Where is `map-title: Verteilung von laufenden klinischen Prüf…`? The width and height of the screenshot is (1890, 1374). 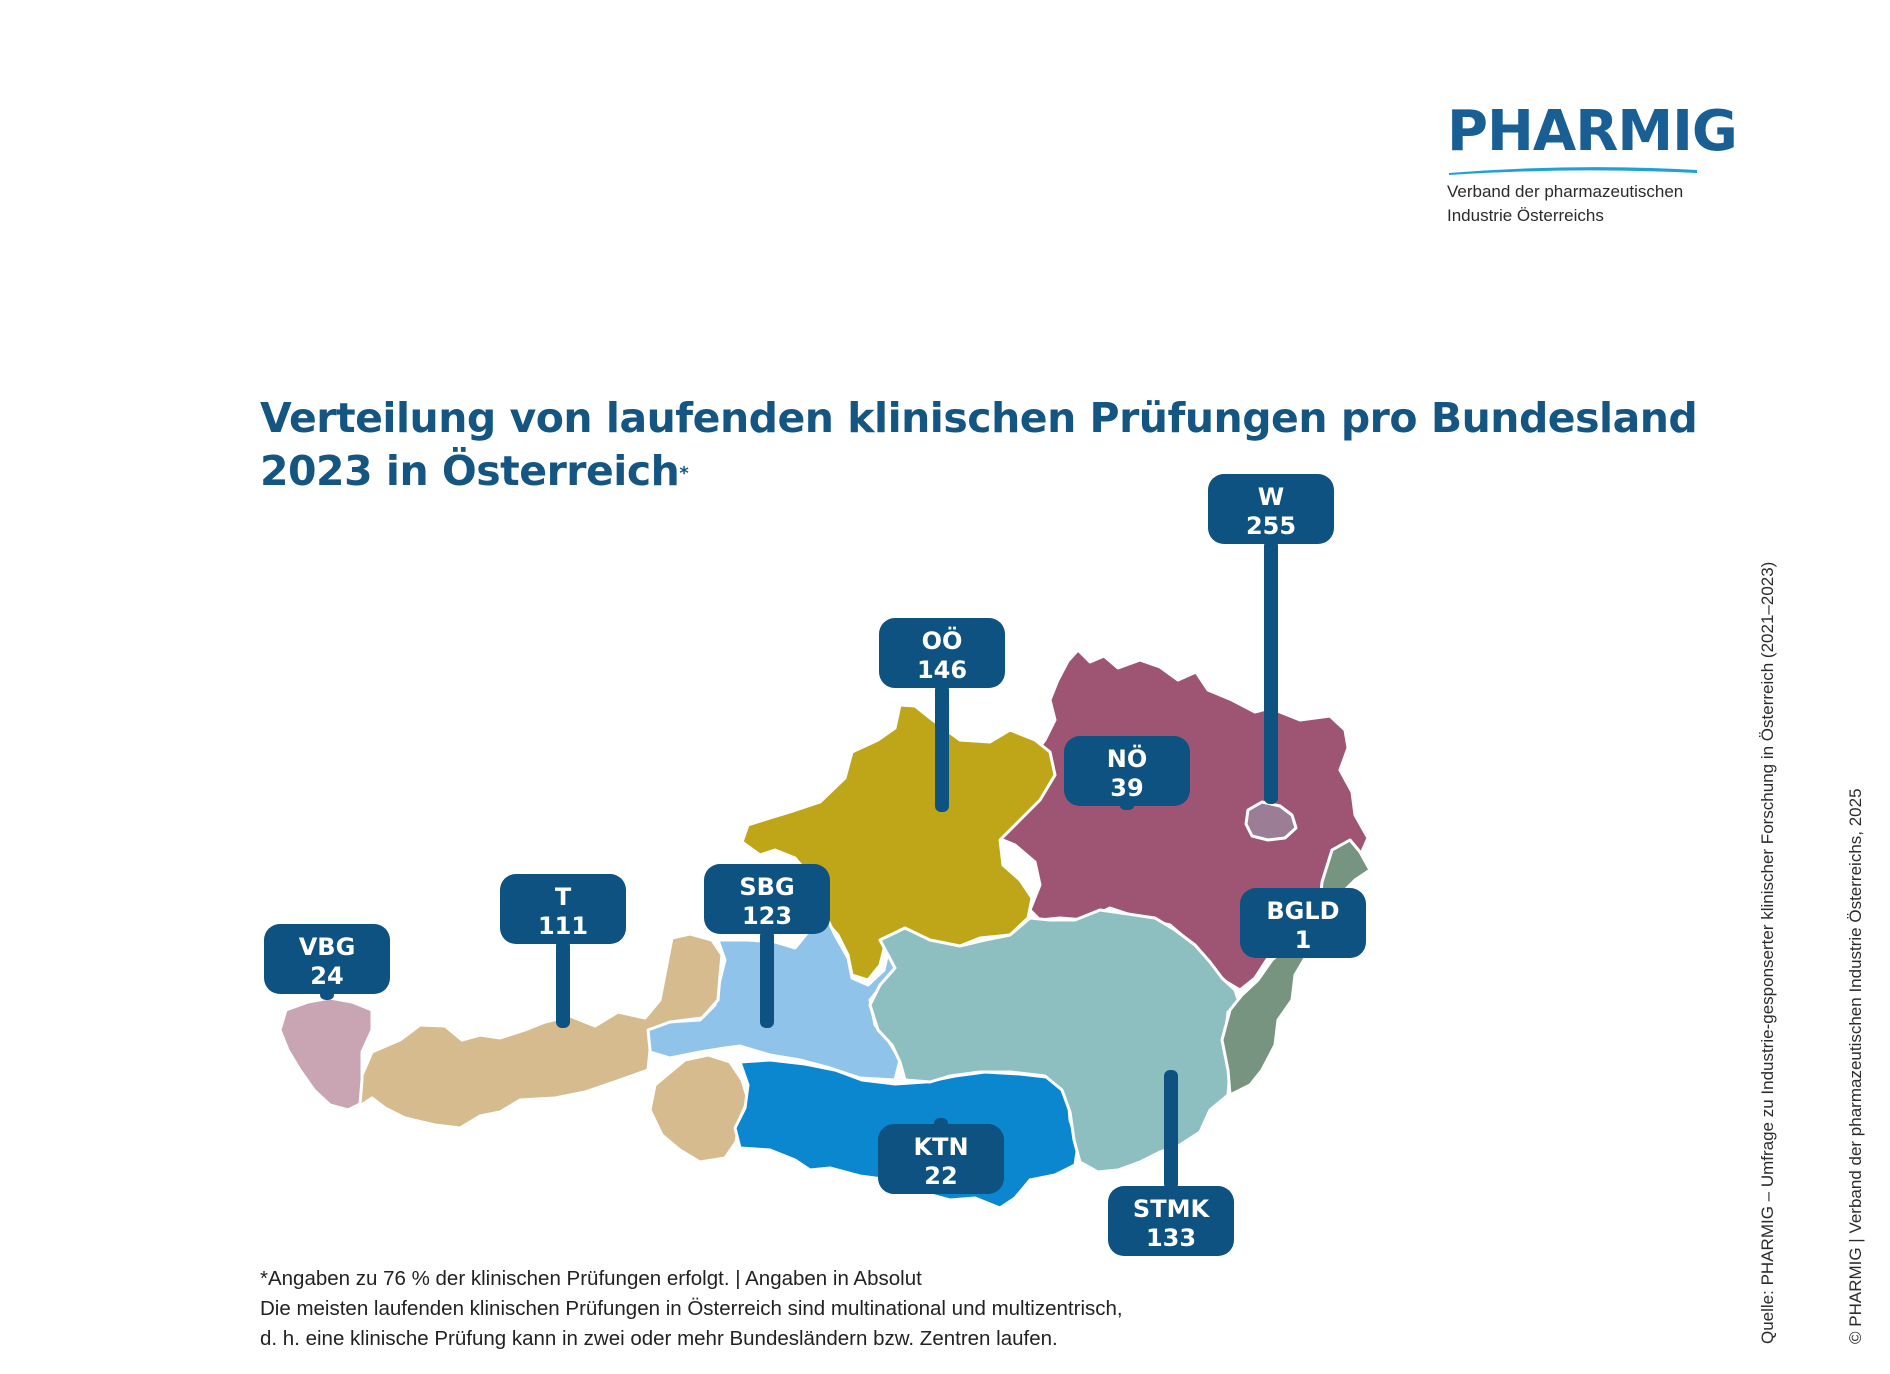
map-title: Verteilung von laufenden klinischen Prüf… is located at coordinates (979, 445).